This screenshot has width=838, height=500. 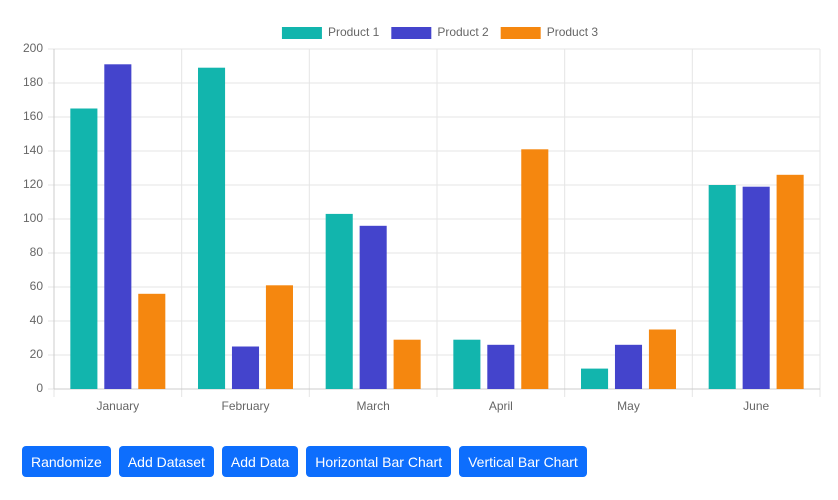 What do you see at coordinates (37, 354) in the screenshot?
I see `y-tick-label: 20` at bounding box center [37, 354].